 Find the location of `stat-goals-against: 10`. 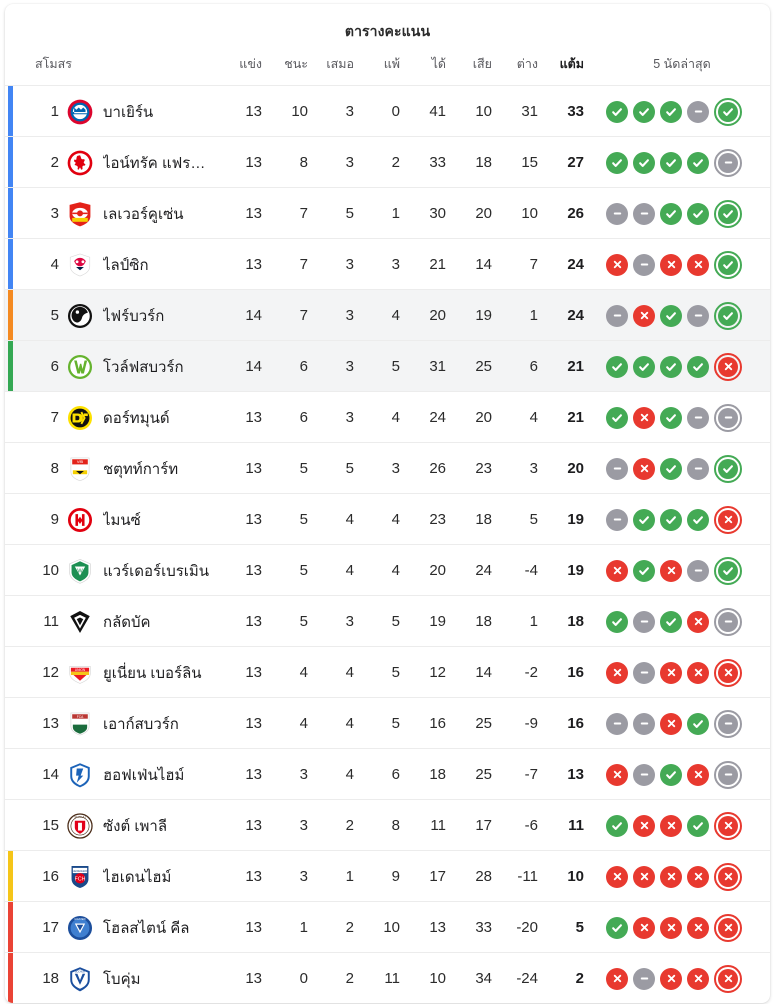

stat-goals-against: 10 is located at coordinates (483, 111).